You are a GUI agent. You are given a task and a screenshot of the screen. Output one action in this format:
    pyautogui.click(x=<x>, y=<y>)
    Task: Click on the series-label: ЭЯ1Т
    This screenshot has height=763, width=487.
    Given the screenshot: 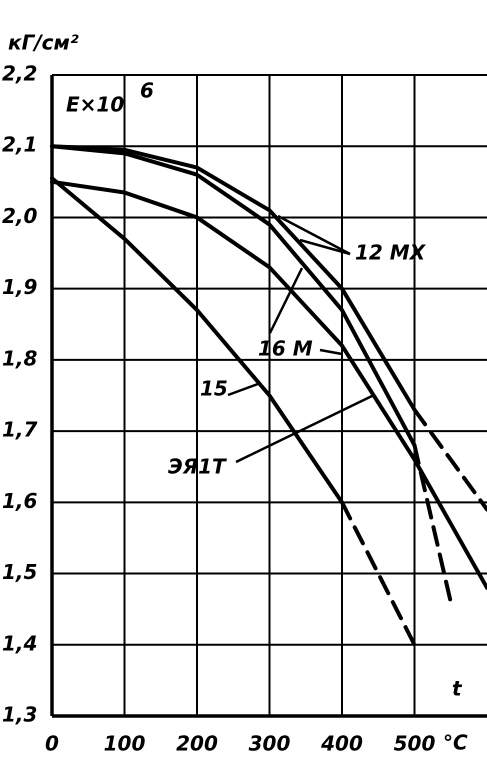 What is the action you would take?
    pyautogui.click(x=197, y=467)
    